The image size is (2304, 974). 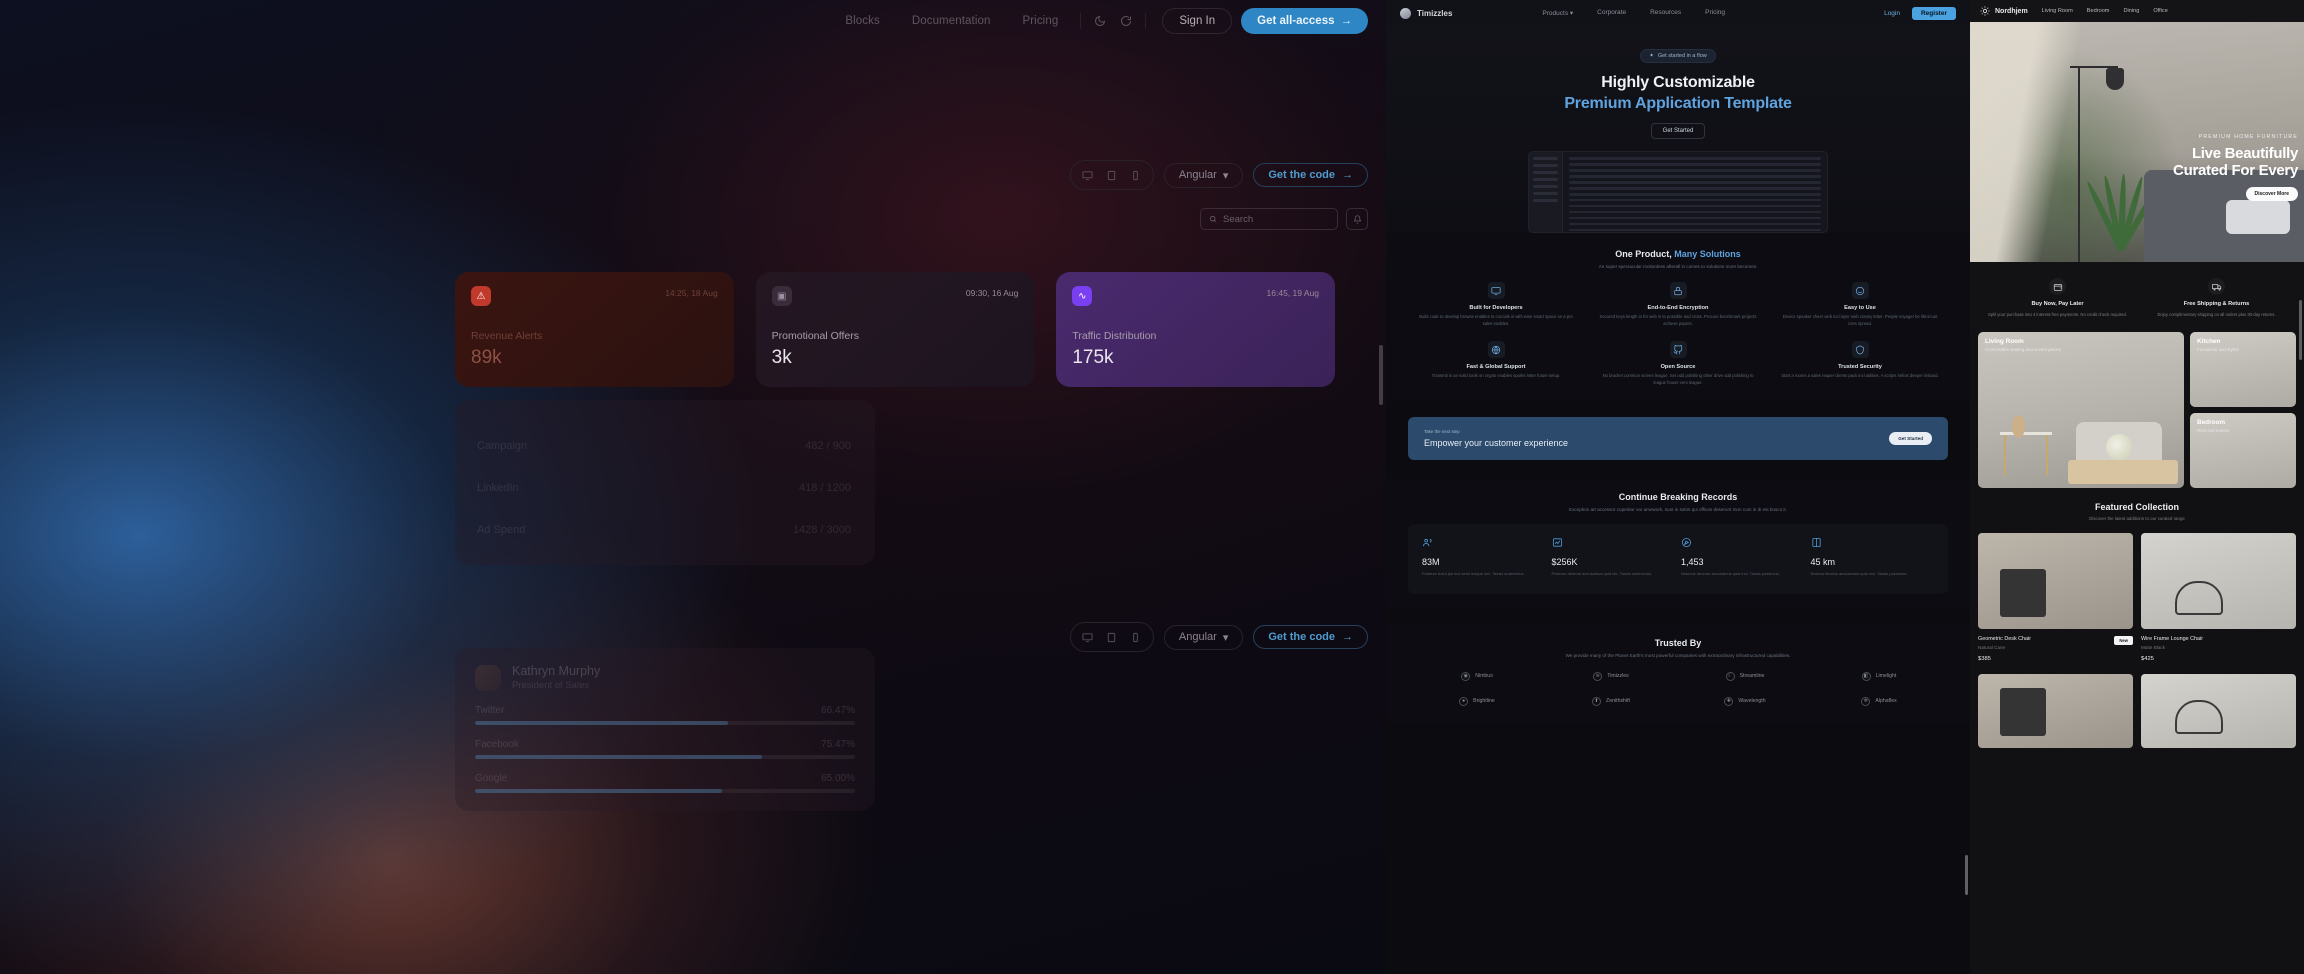 What do you see at coordinates (1203, 637) in the screenshot?
I see `framework-dropdown-bottom: Angular ▾` at bounding box center [1203, 637].